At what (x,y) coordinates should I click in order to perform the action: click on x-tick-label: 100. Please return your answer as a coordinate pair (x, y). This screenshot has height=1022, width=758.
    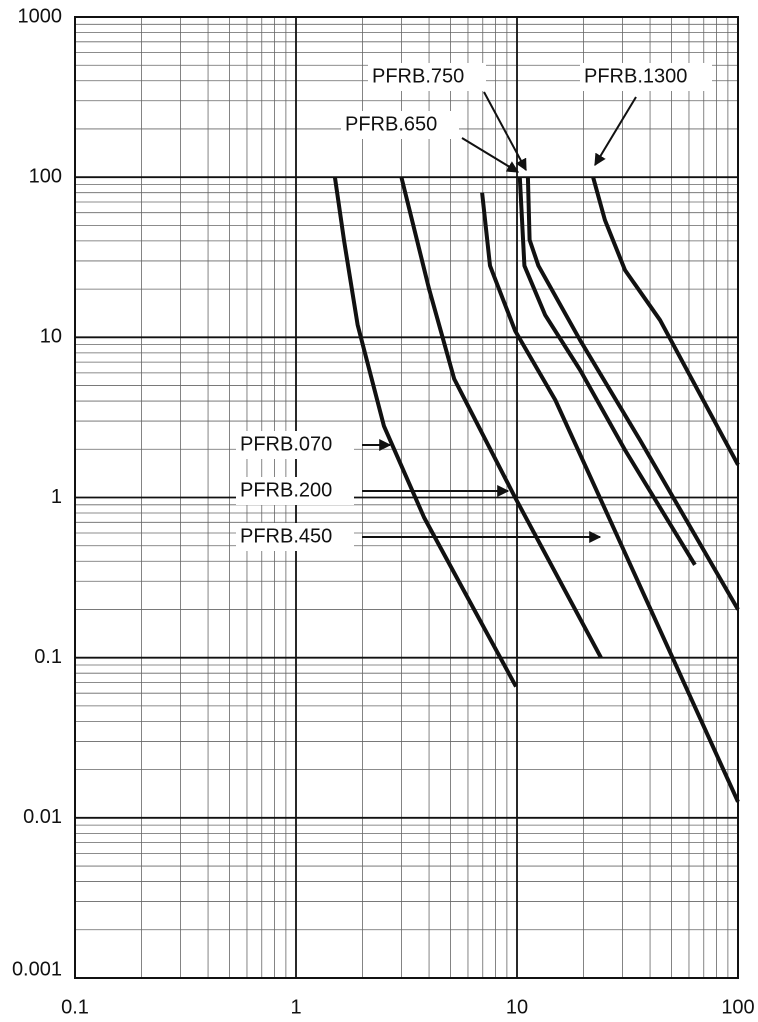
    Looking at the image, I should click on (737, 1007).